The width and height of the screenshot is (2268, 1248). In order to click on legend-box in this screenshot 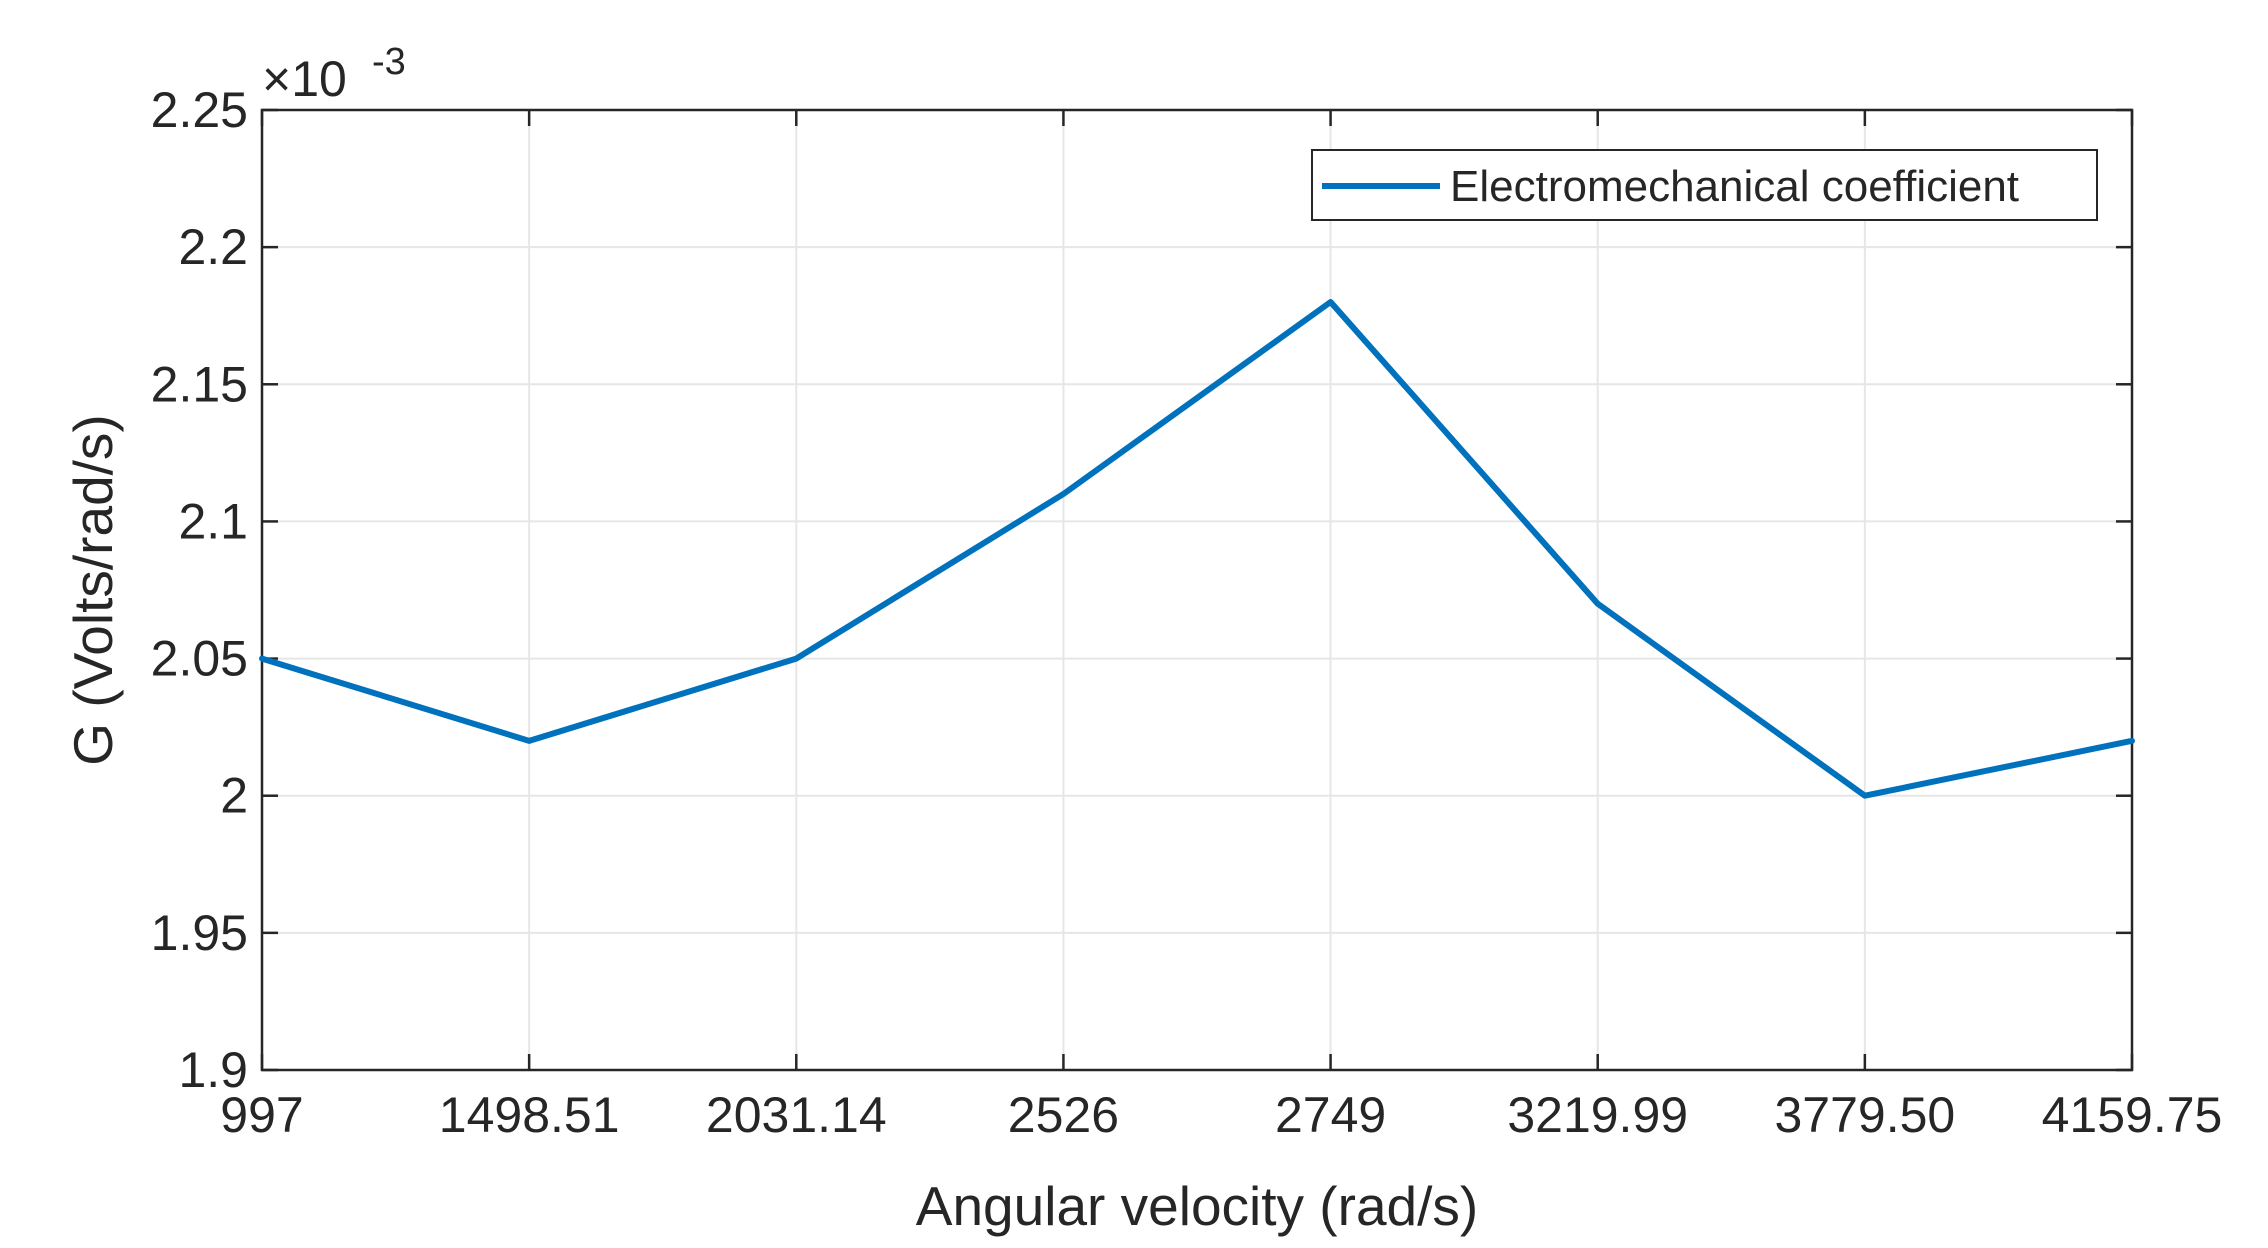, I will do `click(1704, 185)`.